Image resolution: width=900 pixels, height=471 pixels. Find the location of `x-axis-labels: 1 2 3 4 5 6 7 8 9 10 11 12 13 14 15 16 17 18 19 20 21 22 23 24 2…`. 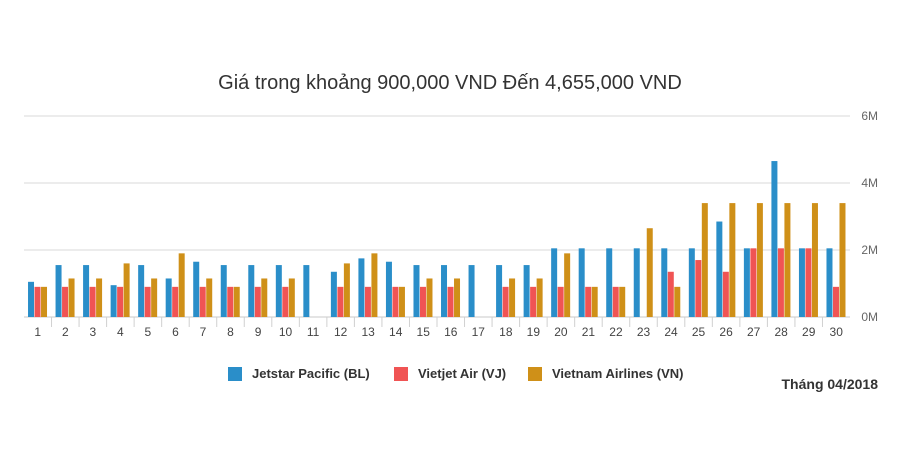

x-axis-labels: 1 2 3 4 5 6 7 8 9 10 11 12 13 14 15 16 17 18 19 20 21 22 23 24 2… is located at coordinates (438, 332).